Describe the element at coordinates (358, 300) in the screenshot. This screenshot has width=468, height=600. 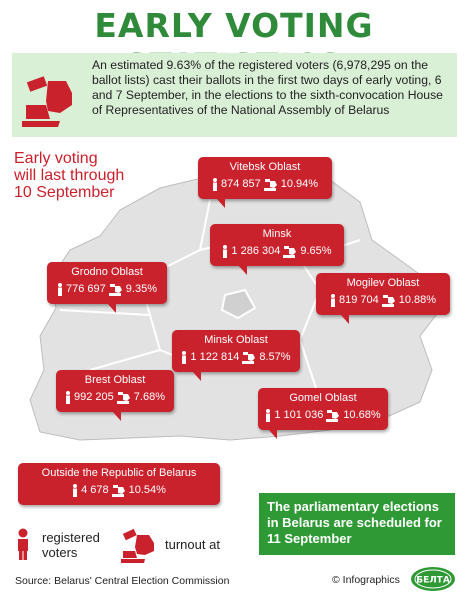
I see `region-voters: 819 704` at that location.